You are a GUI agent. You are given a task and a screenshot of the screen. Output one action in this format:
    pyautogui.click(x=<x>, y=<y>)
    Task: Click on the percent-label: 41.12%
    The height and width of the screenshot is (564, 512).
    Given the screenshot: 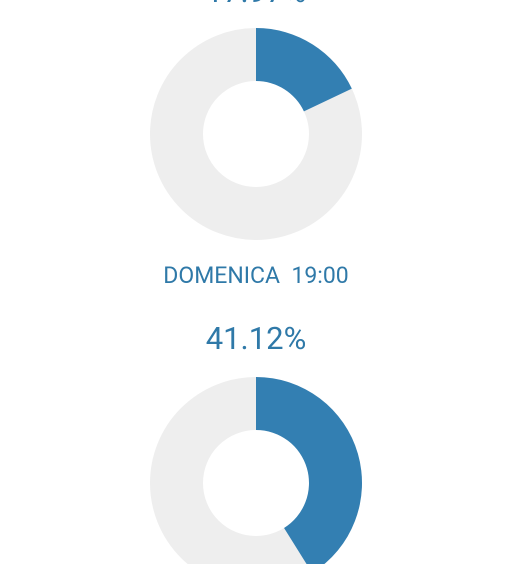 What is the action you would take?
    pyautogui.click(x=256, y=338)
    